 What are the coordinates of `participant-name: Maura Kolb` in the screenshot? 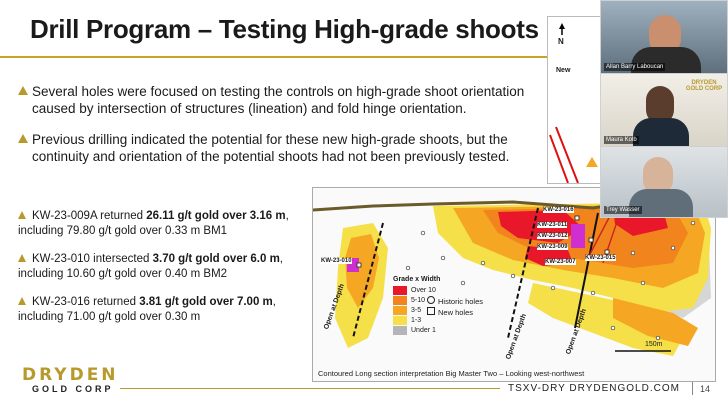 It's located at (621, 140).